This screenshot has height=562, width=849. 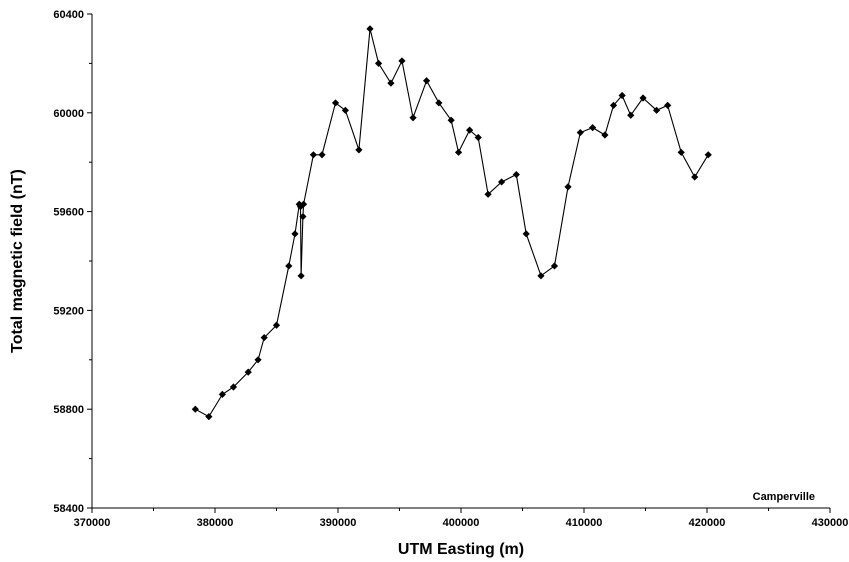 I want to click on x-tick-label: 430000, so click(x=830, y=523).